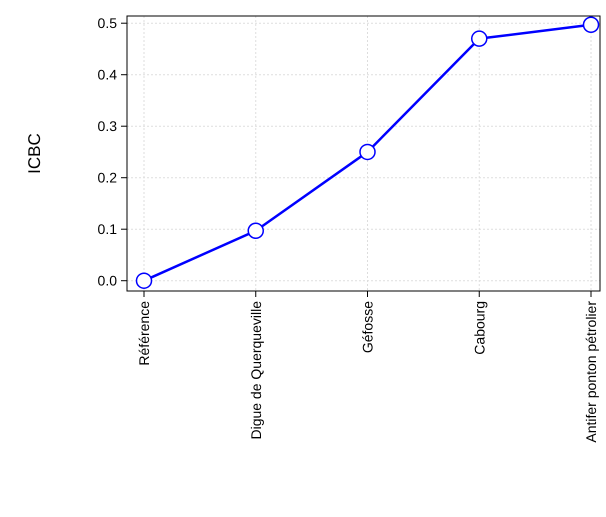 This screenshot has width=606, height=517. What do you see at coordinates (108, 126) in the screenshot?
I see `y-tick-label: 0.3` at bounding box center [108, 126].